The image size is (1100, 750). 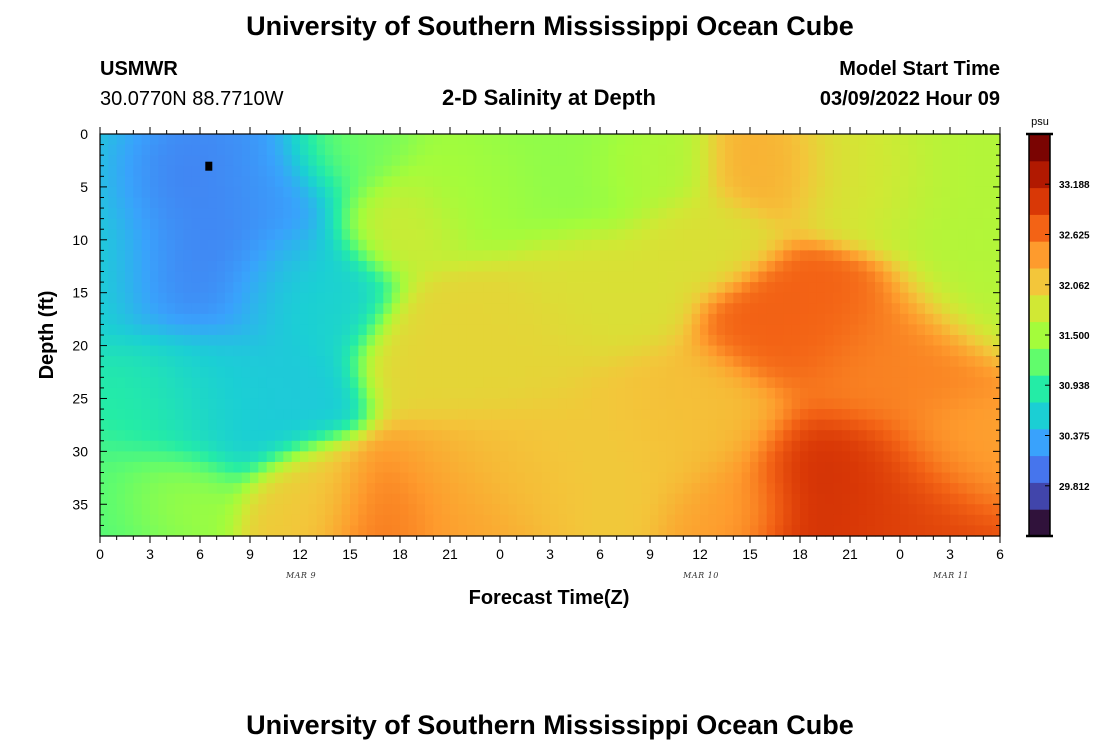 What do you see at coordinates (100, 554) in the screenshot?
I see `x-tick-label: 0` at bounding box center [100, 554].